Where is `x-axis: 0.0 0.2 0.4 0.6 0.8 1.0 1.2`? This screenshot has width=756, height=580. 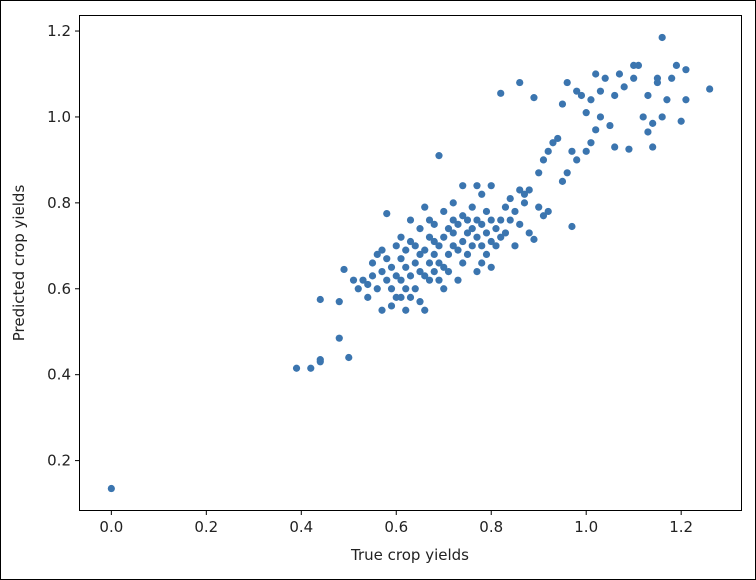
x-axis: 0.0 0.2 0.4 0.6 0.8 1.0 1.2 is located at coordinates (396, 523).